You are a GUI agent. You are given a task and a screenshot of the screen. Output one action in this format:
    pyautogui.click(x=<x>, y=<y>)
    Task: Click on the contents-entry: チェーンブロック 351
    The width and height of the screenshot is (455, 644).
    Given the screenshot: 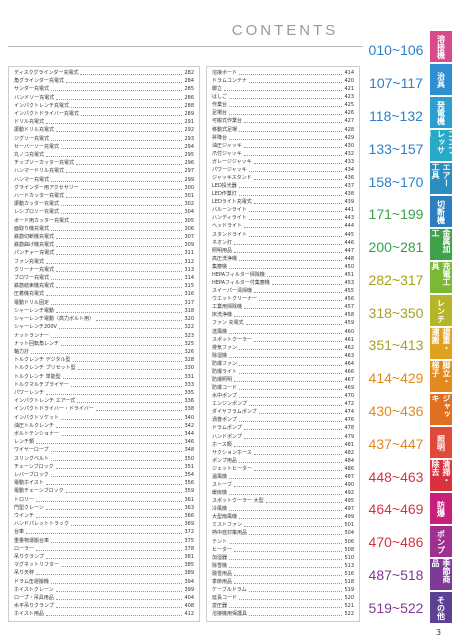 What is the action you would take?
    pyautogui.click(x=104, y=467)
    